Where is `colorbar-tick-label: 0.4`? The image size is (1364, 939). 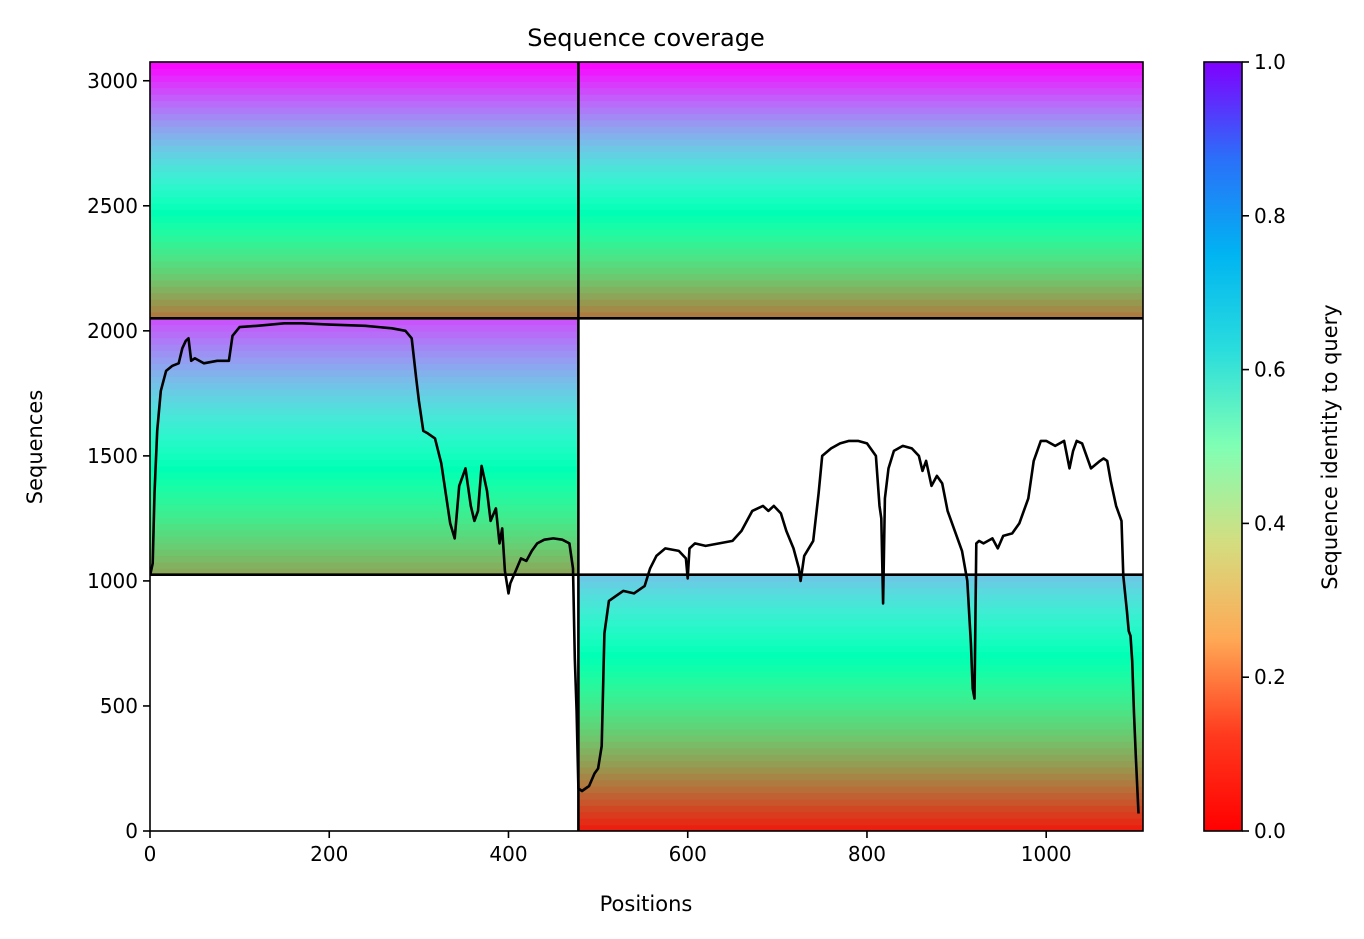
colorbar-tick-label: 0.4 is located at coordinates (1270, 523).